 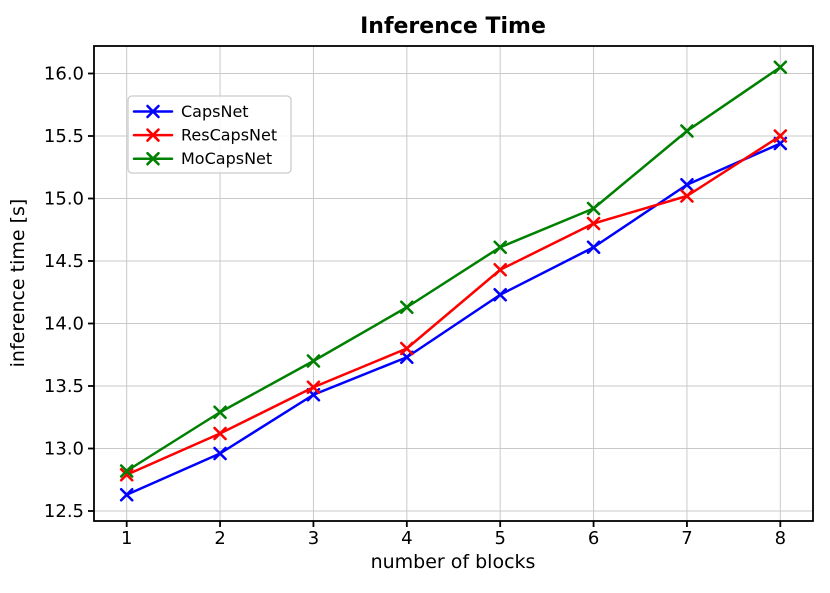 What do you see at coordinates (593, 538) in the screenshot?
I see `x-tick-label: 6` at bounding box center [593, 538].